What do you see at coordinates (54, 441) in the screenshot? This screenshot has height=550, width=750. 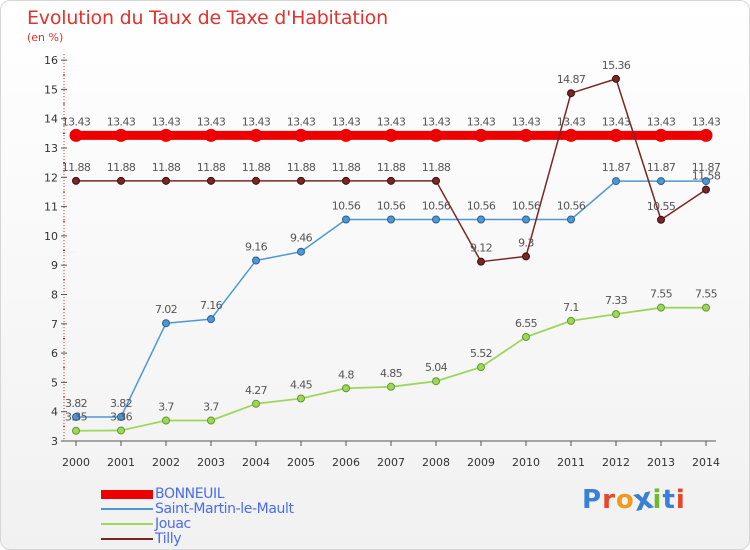 I see `y-tick-label: 3` at bounding box center [54, 441].